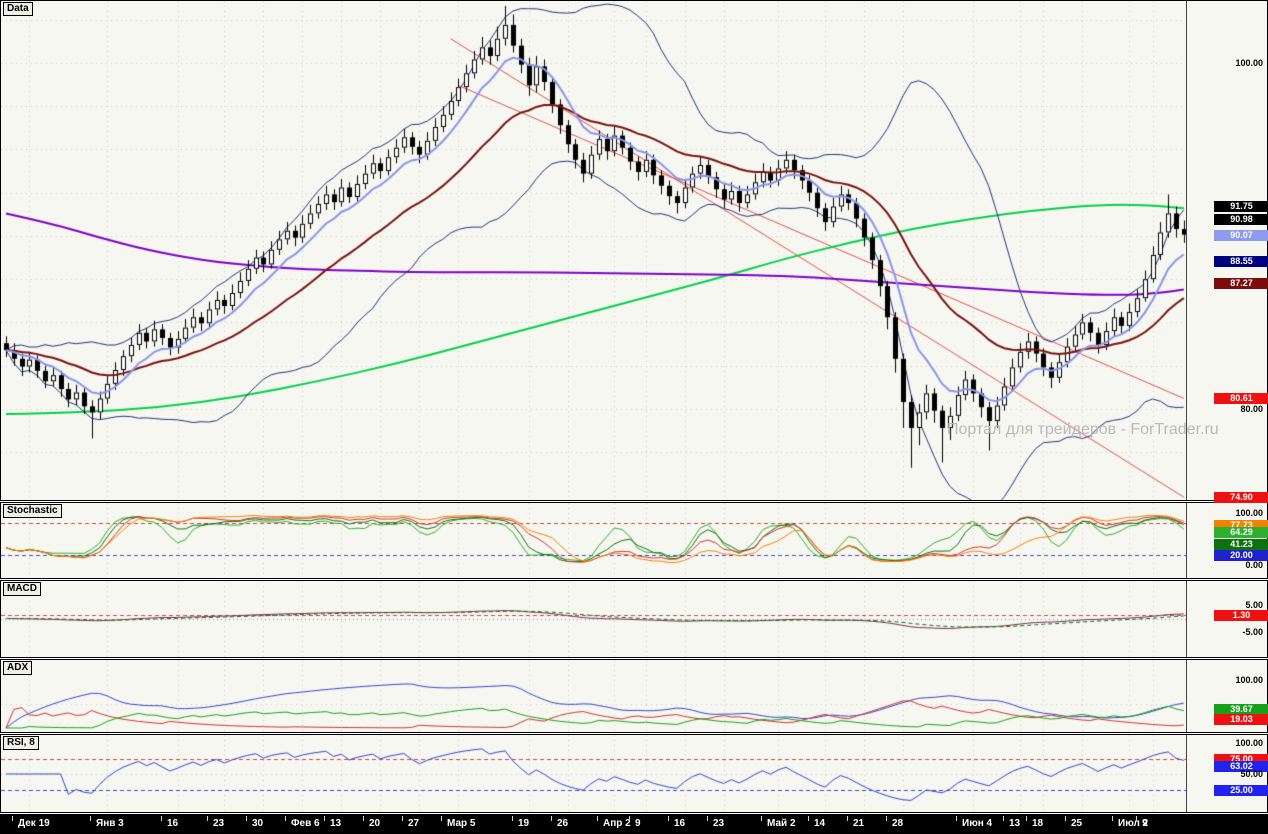 This screenshot has height=834, width=1268. I want to click on date-label: 27, so click(414, 823).